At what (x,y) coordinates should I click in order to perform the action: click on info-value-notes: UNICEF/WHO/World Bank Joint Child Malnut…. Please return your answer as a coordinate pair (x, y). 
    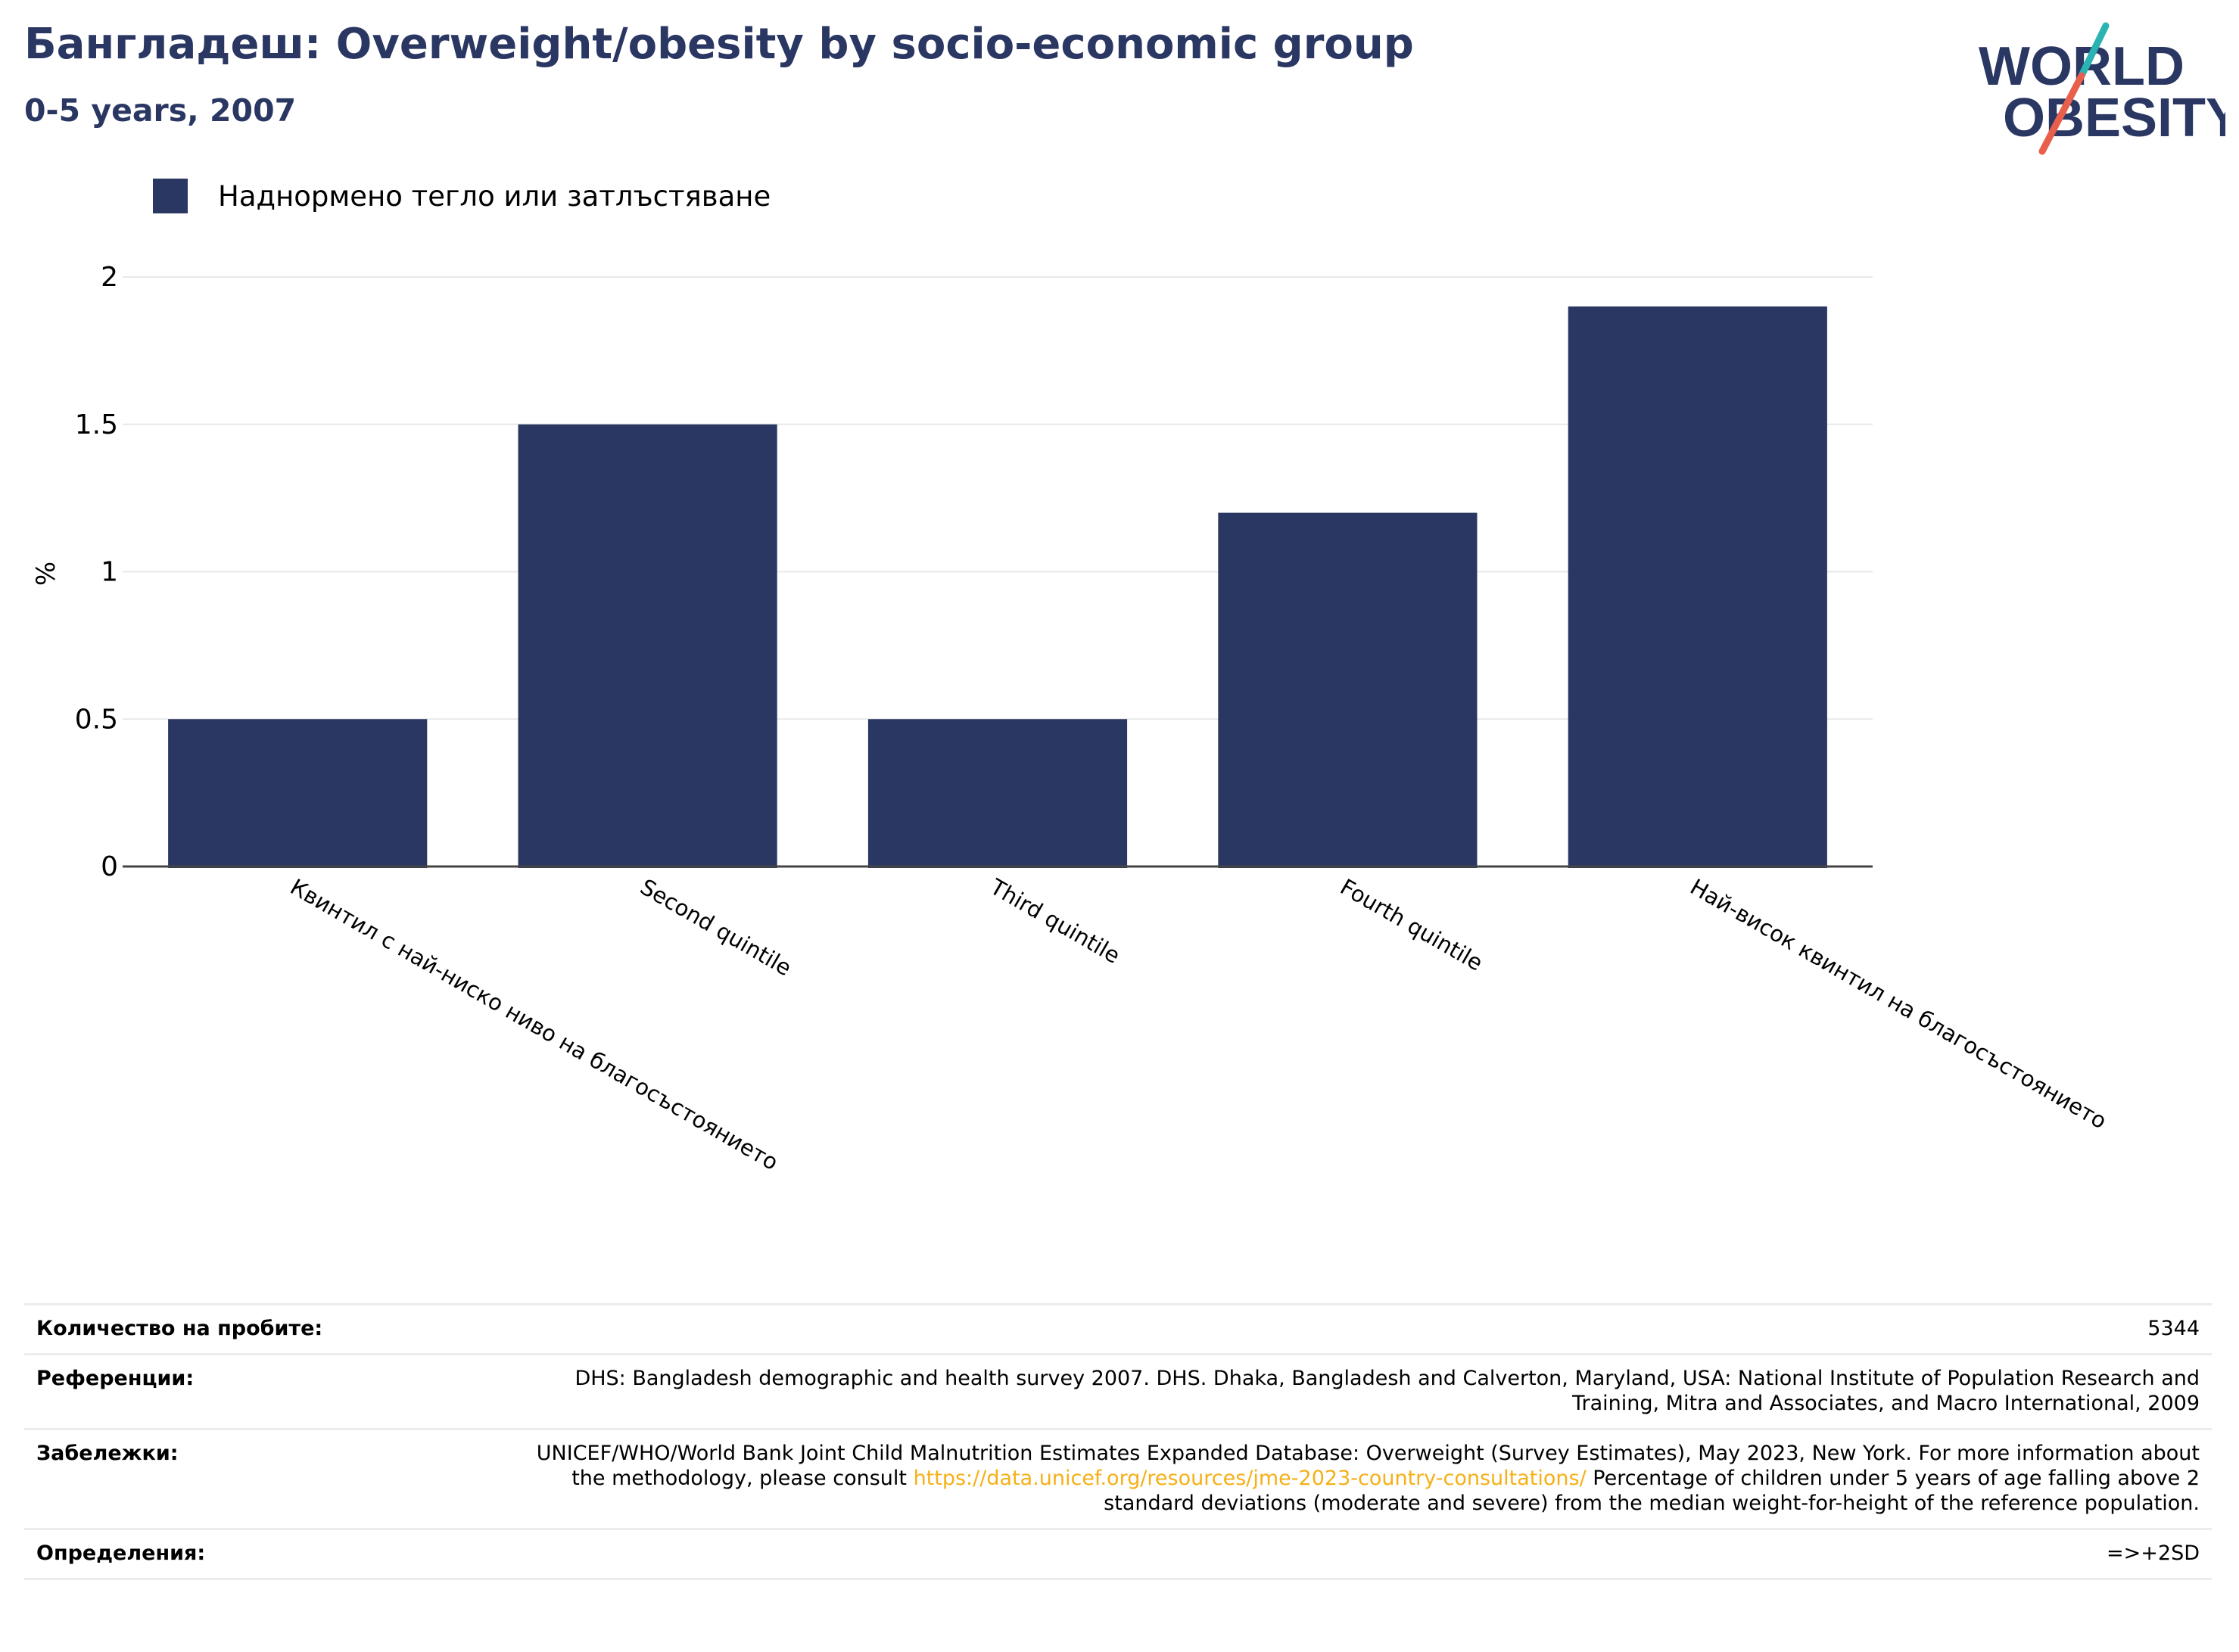
    Looking at the image, I should click on (1365, 1478).